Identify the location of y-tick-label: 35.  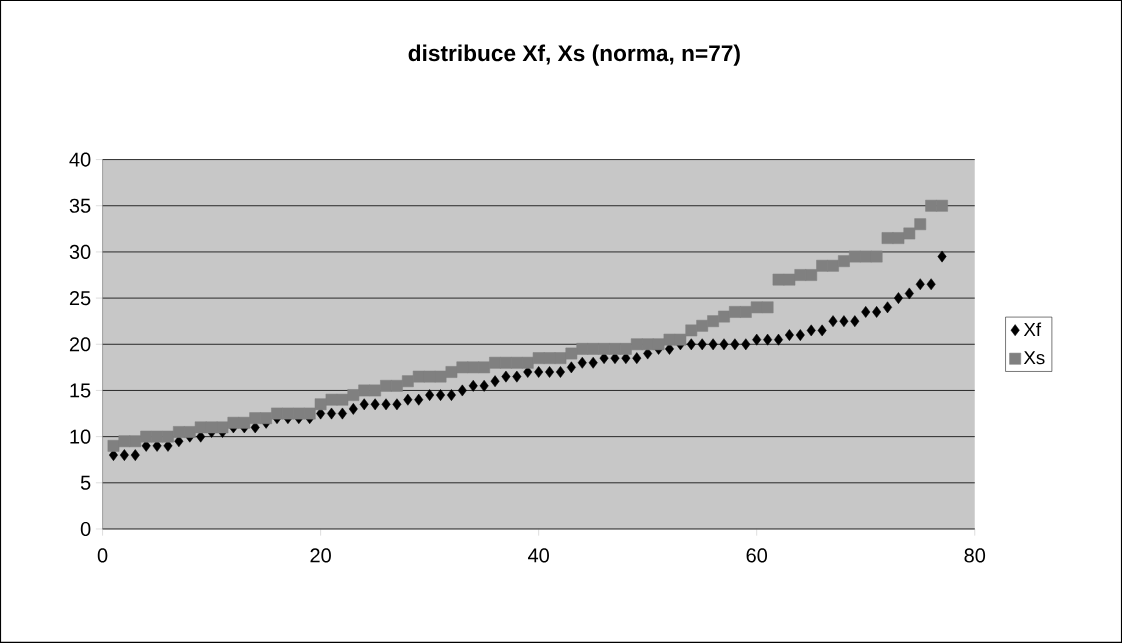
(80, 205).